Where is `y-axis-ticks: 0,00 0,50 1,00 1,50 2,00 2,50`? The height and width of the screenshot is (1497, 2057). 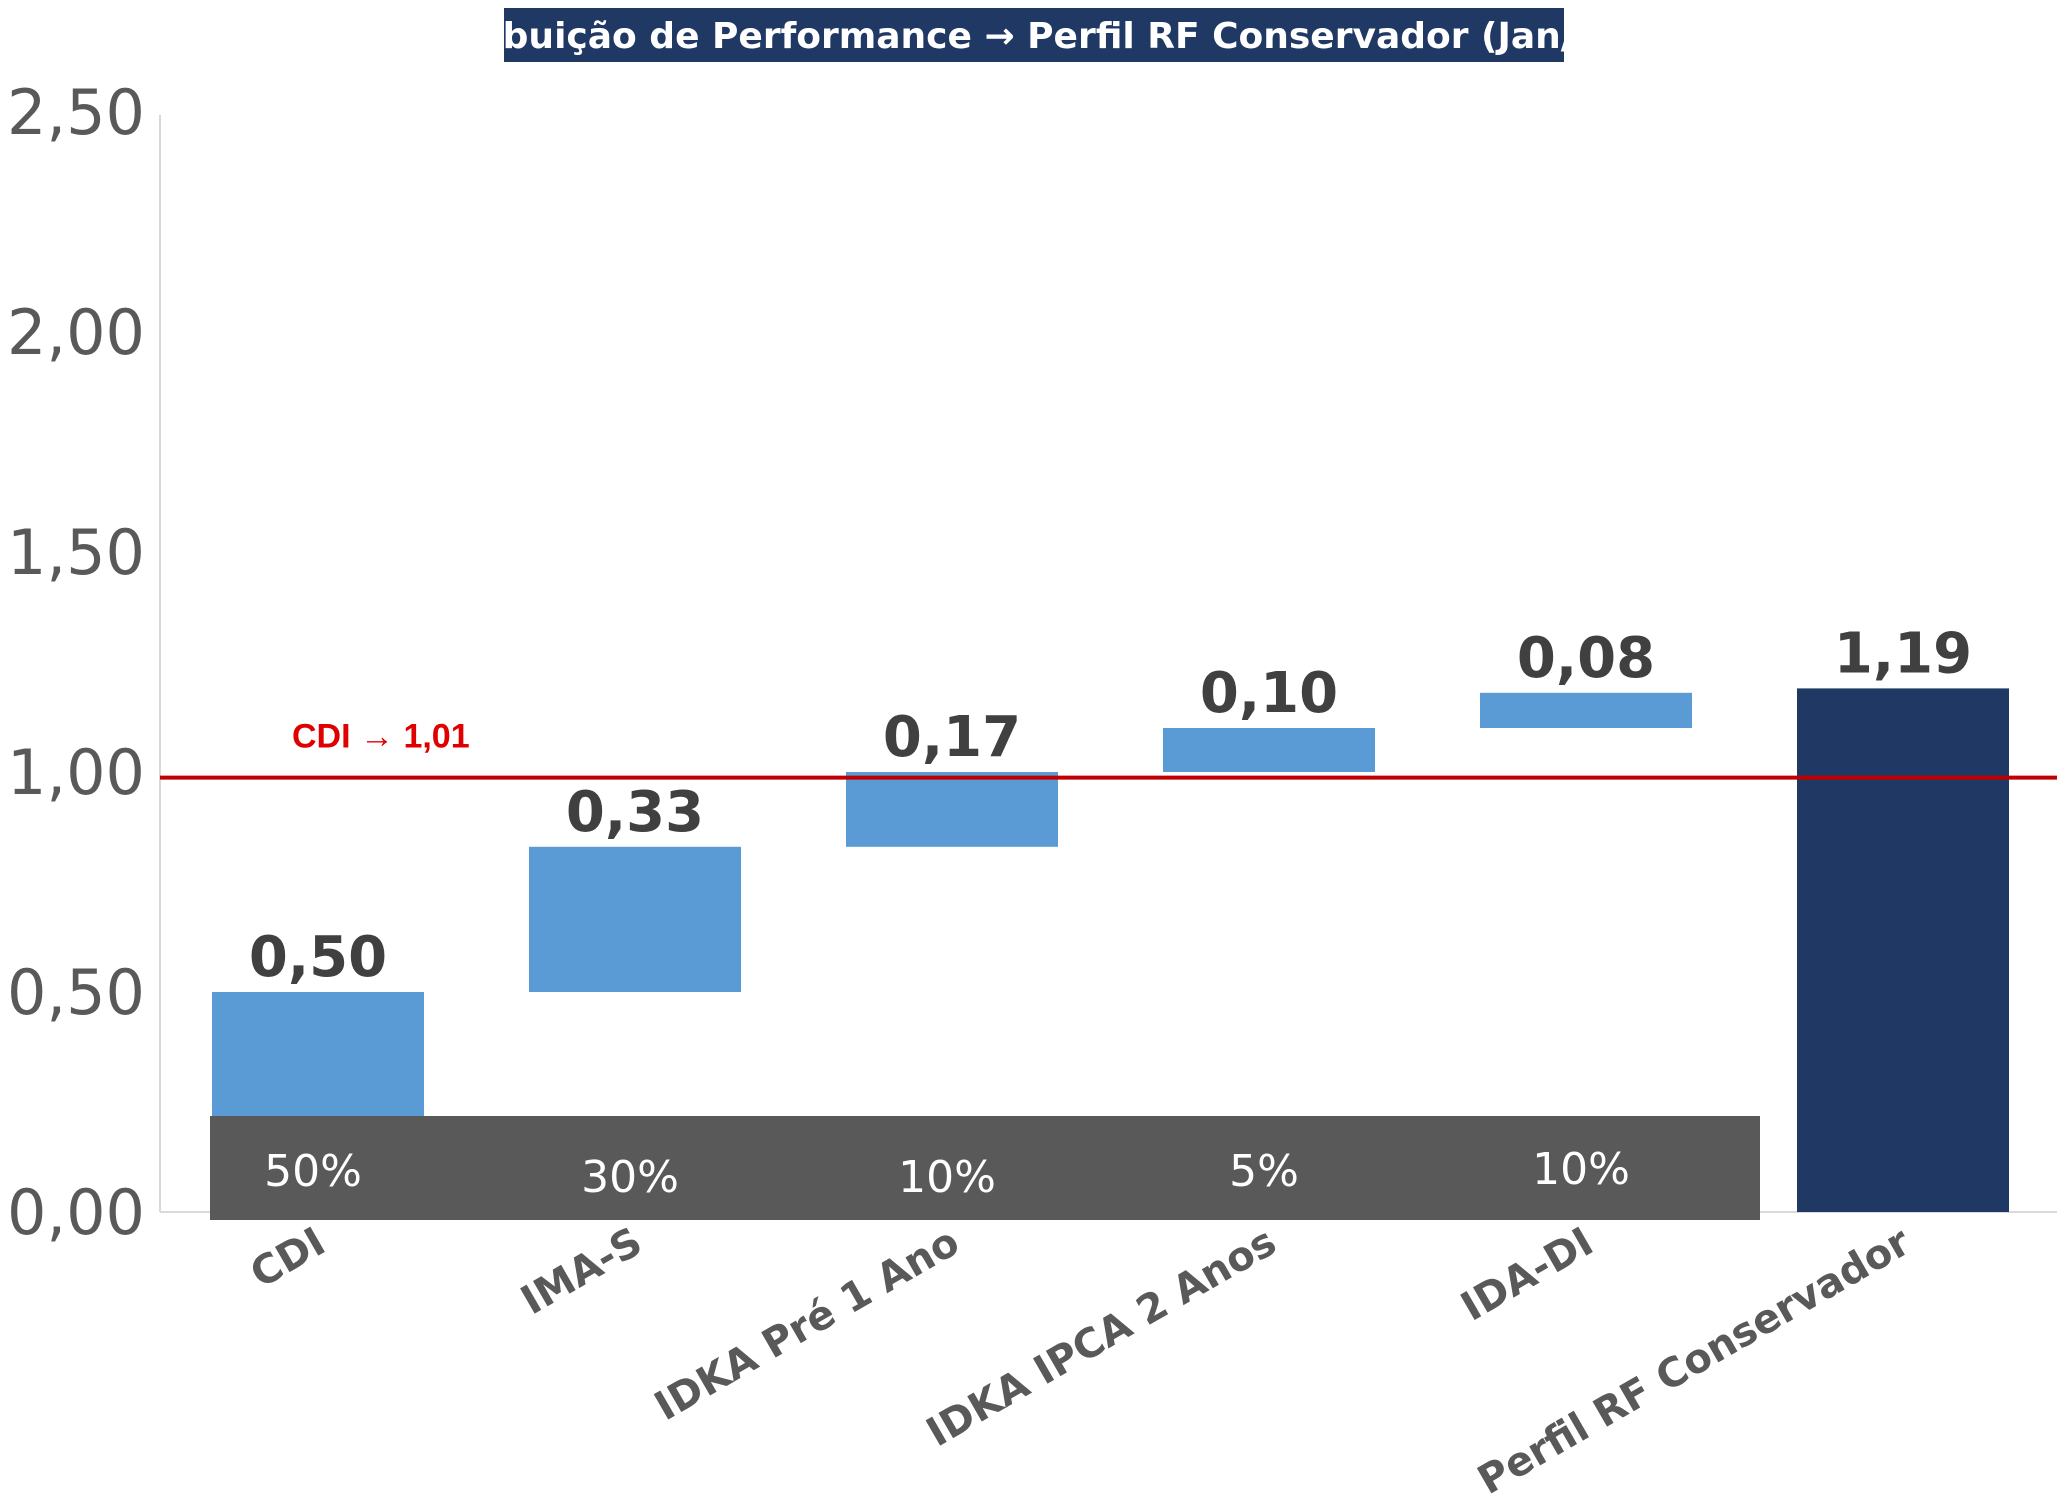 y-axis-ticks: 0,00 0,50 1,00 1,50 2,00 2,50 is located at coordinates (76, 662).